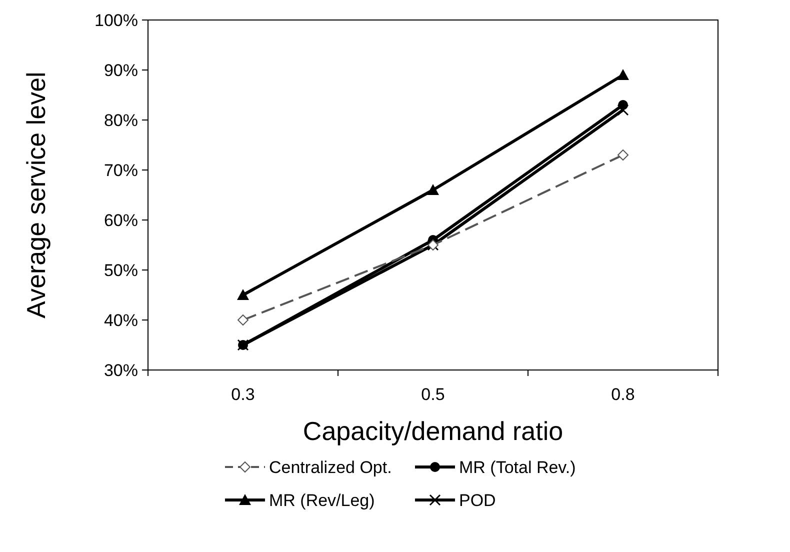 The image size is (790, 552). What do you see at coordinates (121, 70) in the screenshot?
I see `y-tick-label: 90%` at bounding box center [121, 70].